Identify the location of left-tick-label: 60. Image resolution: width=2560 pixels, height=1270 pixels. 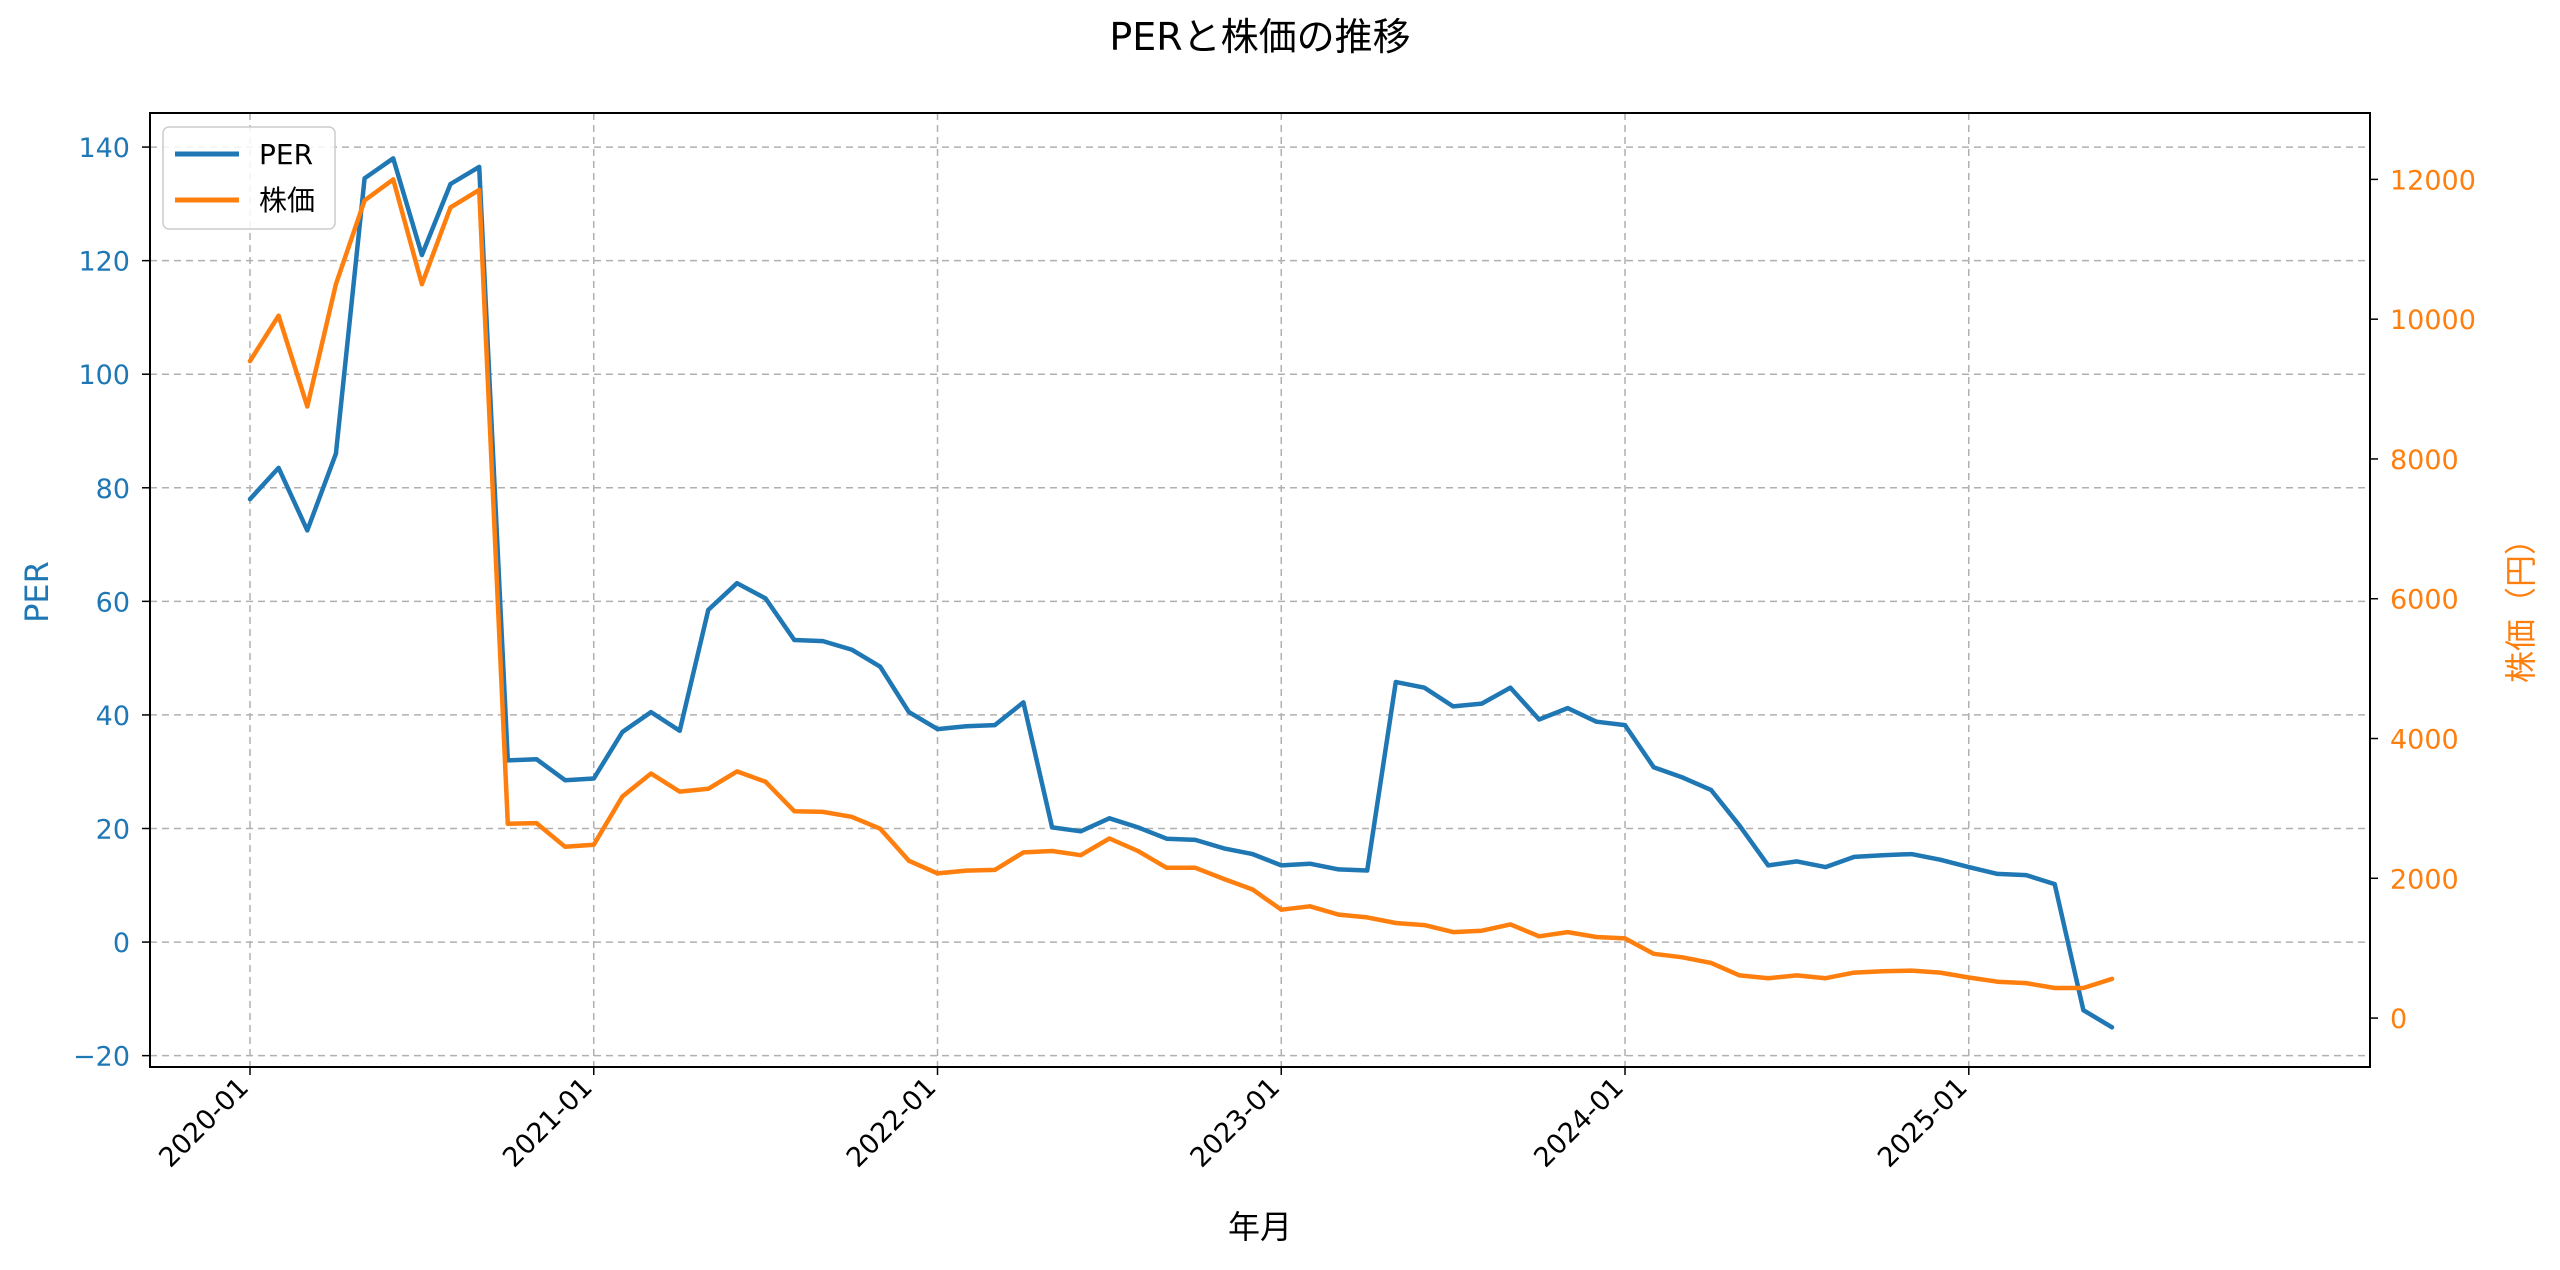
(113, 602).